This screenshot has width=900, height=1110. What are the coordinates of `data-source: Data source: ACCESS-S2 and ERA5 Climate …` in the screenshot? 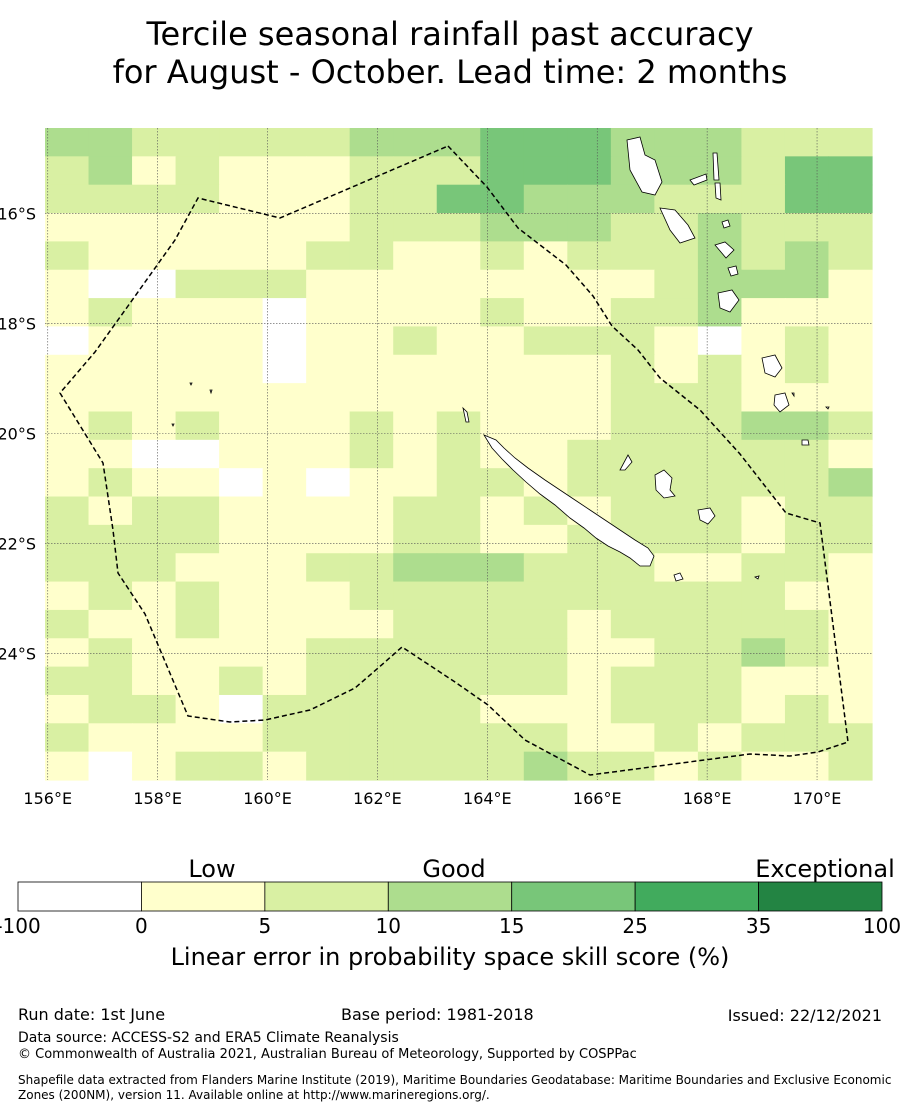 It's located at (208, 1038).